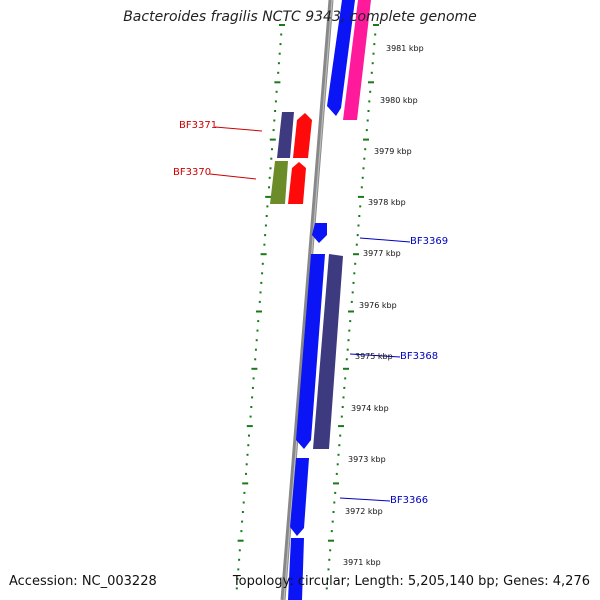 This screenshot has height=600, width=600. Describe the element at coordinates (382, 253) in the screenshot. I see `tick-label: 3977 kbp` at that location.